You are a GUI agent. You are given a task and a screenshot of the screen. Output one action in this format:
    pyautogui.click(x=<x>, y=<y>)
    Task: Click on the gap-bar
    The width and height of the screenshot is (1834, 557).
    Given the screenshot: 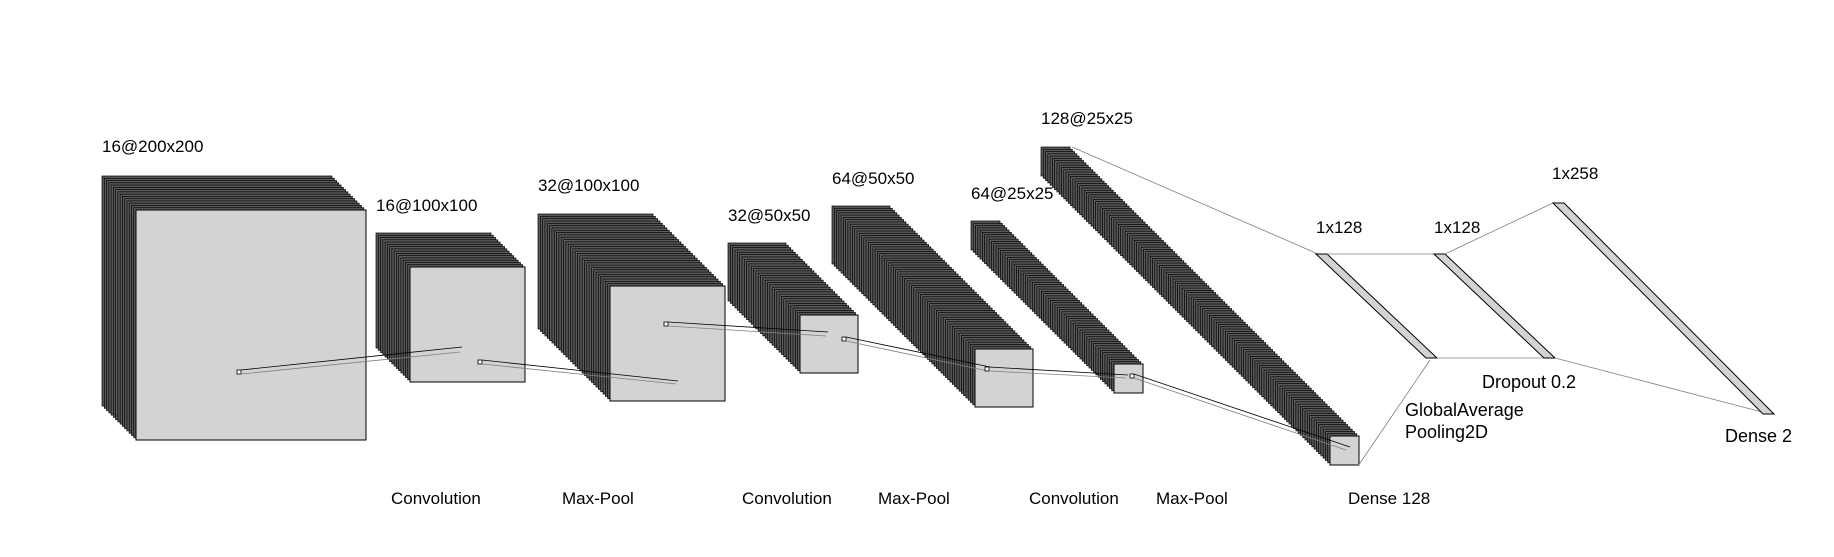 What is the action you would take?
    pyautogui.click(x=1376, y=306)
    